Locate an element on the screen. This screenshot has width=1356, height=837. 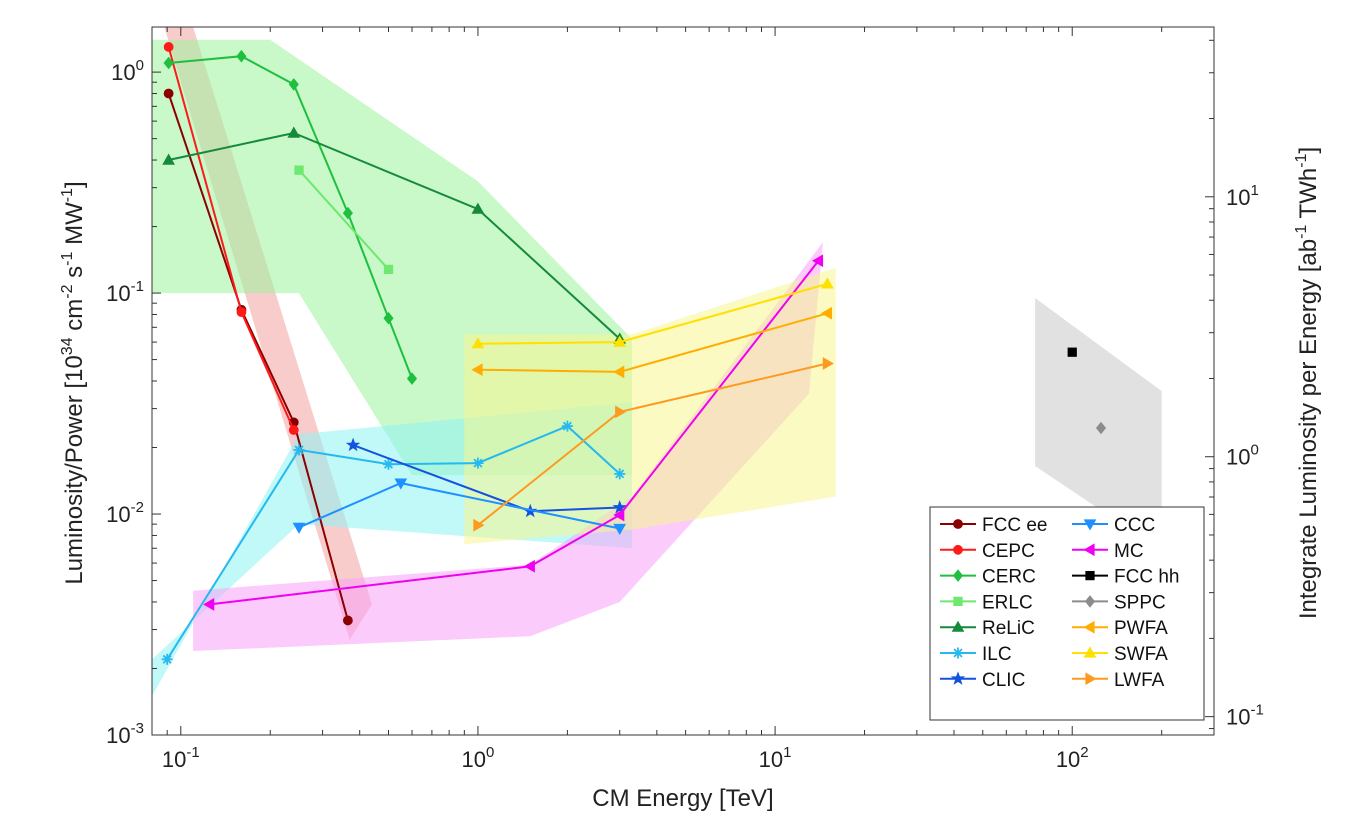
y-tick-label: 10⁻³ is located at coordinates (125, 734).